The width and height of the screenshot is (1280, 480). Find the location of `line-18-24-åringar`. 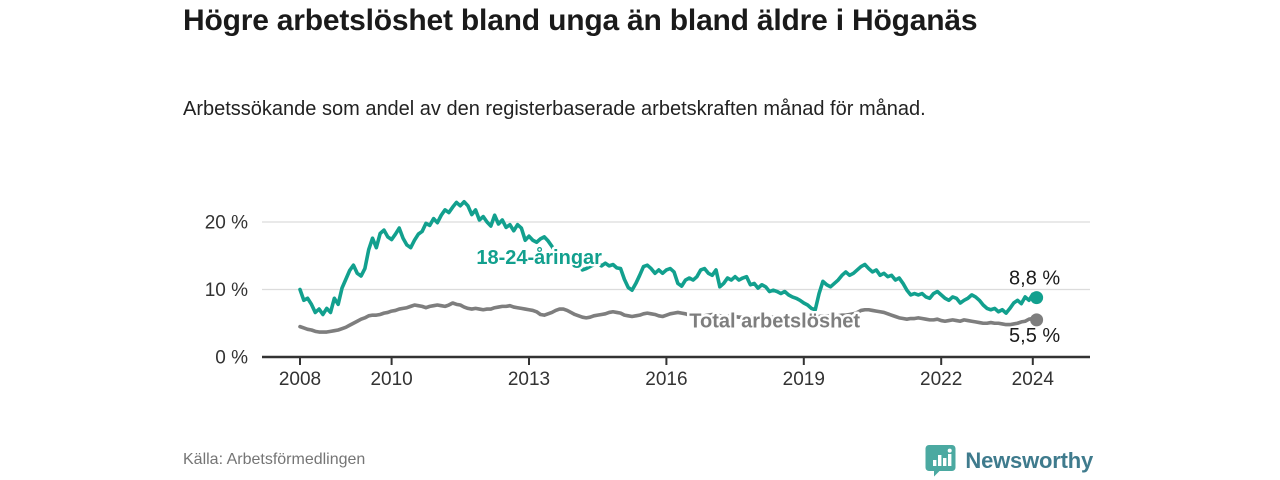

line-18-24-åringar is located at coordinates (668, 258).